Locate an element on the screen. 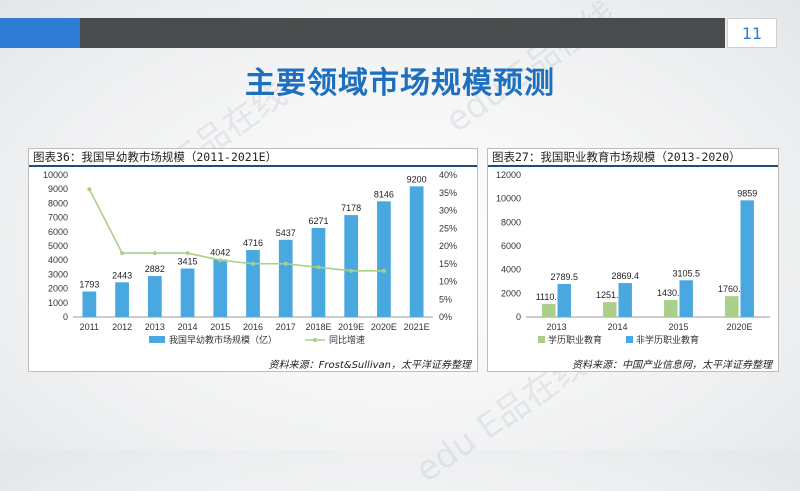 The height and width of the screenshot is (491, 800). legend-label-line: 同比增速 is located at coordinates (347, 339).